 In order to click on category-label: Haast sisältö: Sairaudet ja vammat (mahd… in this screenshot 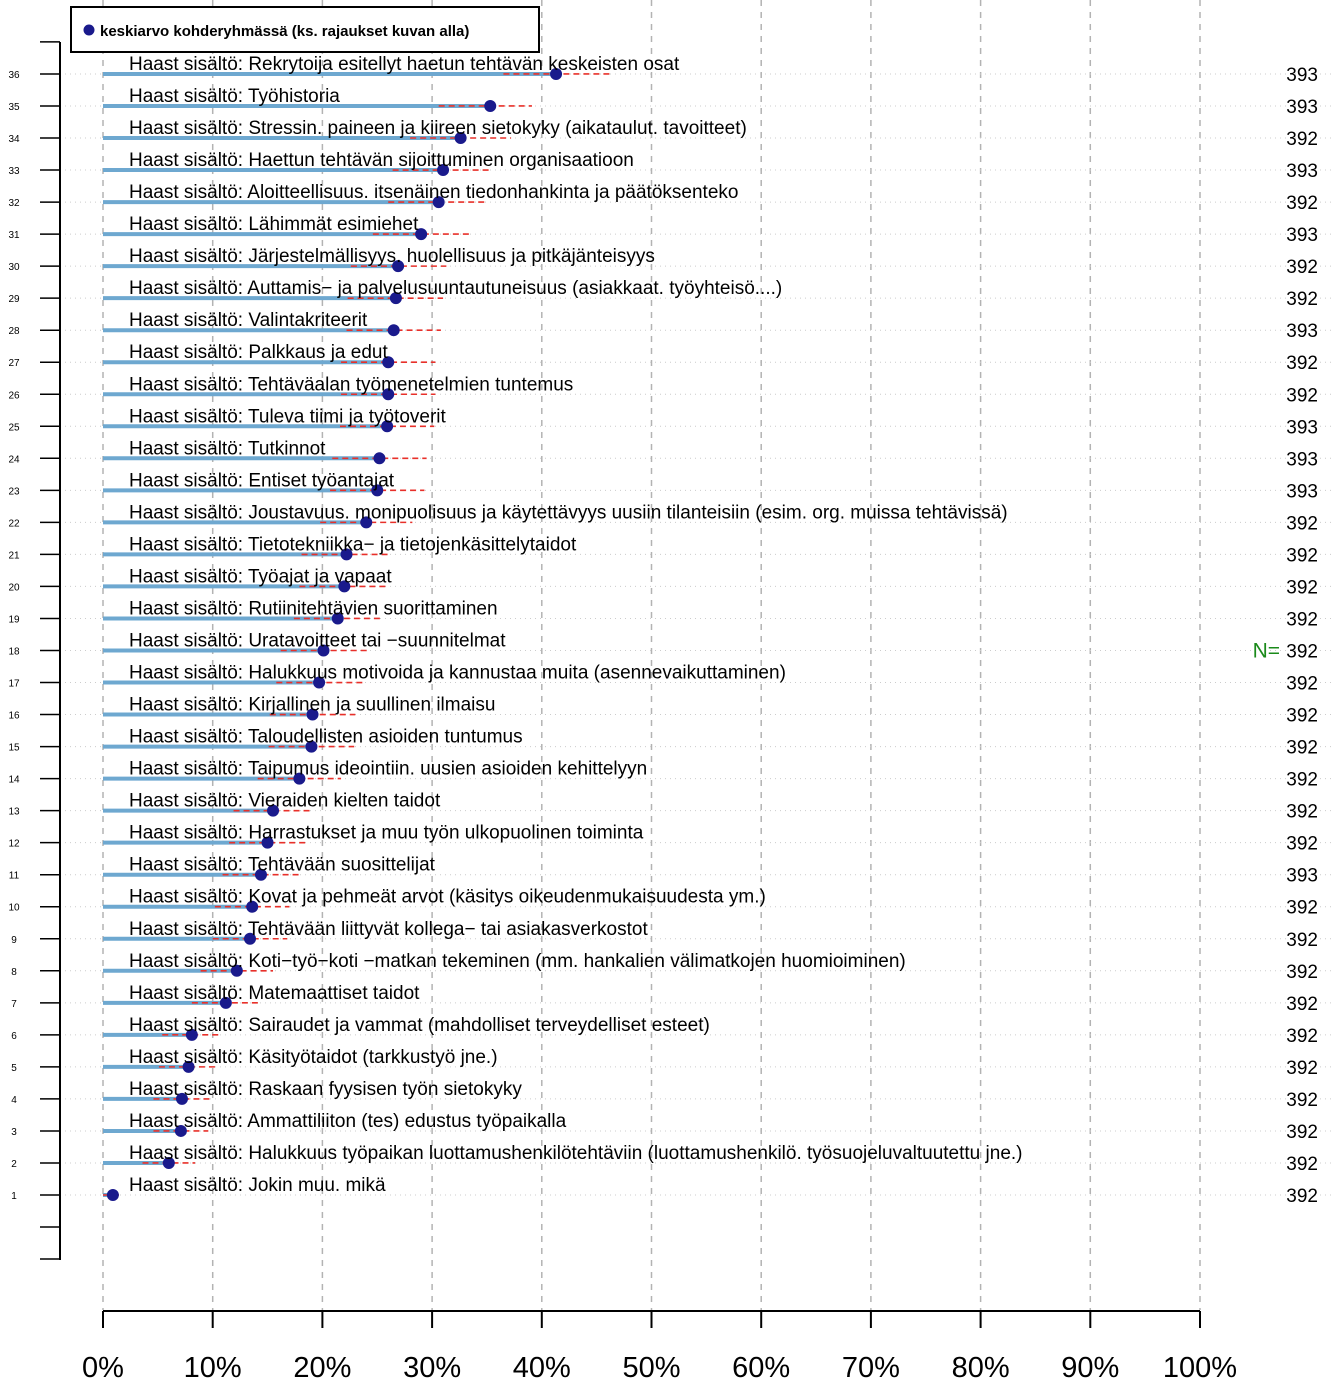, I will do `click(419, 1025)`.